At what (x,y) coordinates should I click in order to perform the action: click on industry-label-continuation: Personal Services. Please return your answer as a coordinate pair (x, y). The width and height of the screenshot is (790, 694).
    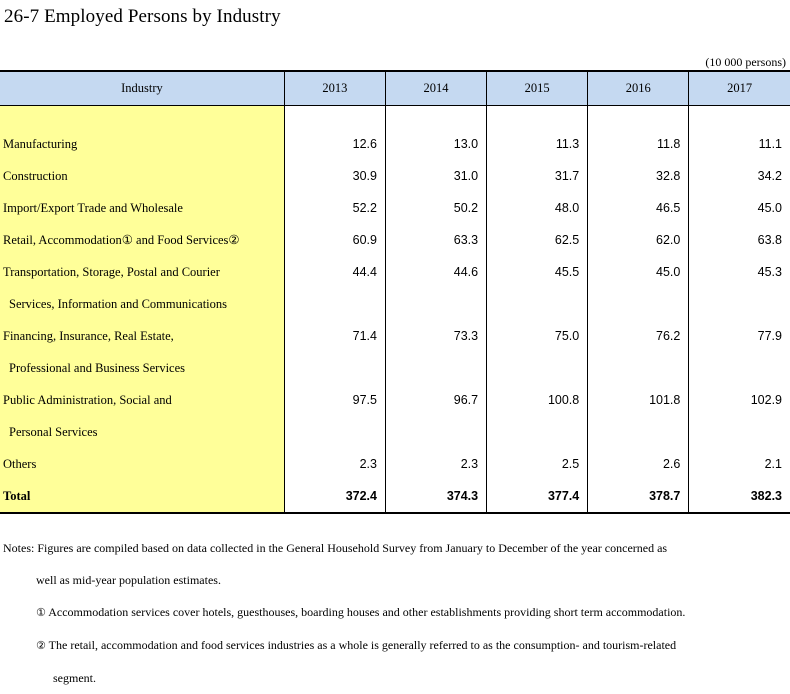
    Looking at the image, I should click on (142, 432).